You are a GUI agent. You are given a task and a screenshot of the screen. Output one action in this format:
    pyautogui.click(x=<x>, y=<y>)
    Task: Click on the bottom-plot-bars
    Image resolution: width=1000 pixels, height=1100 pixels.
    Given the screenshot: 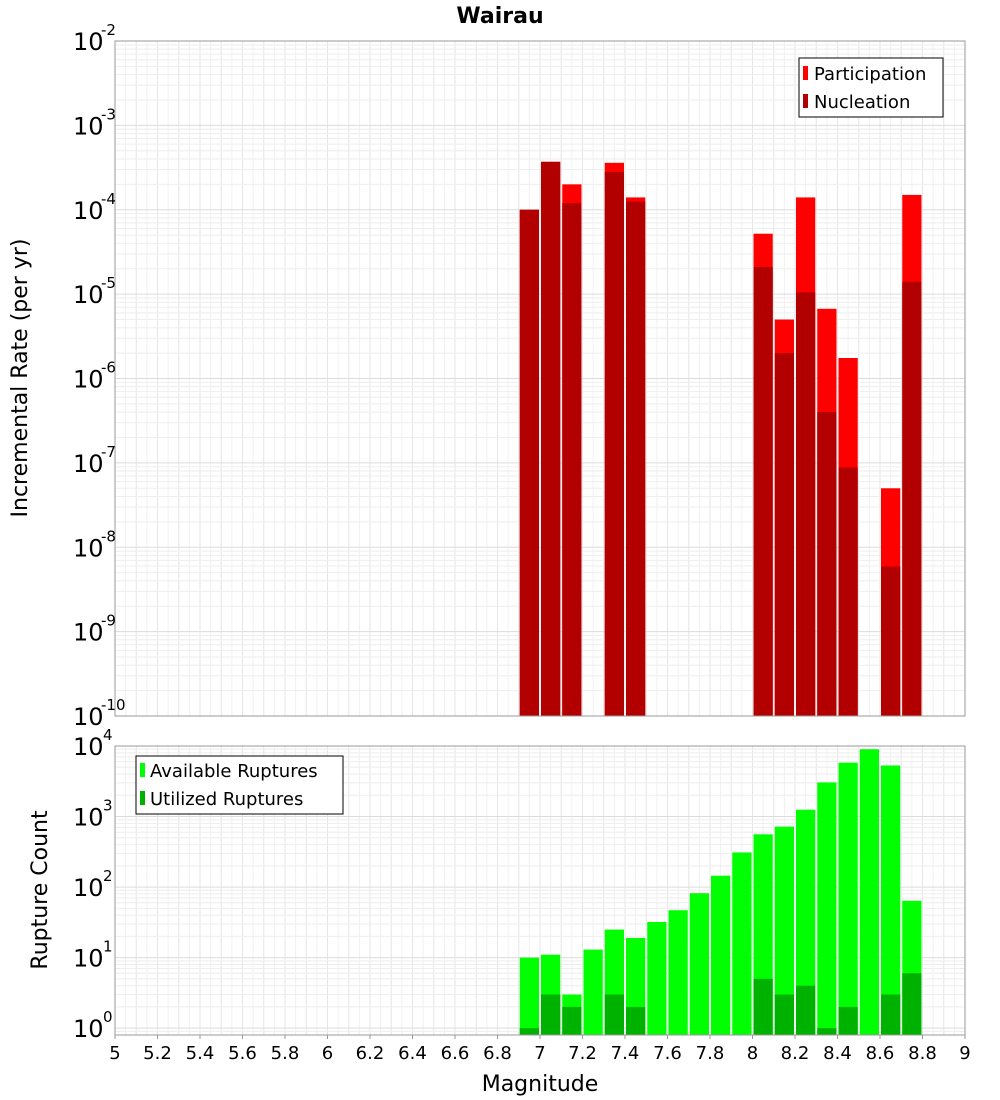 What is the action you would take?
    pyautogui.click(x=720, y=892)
    